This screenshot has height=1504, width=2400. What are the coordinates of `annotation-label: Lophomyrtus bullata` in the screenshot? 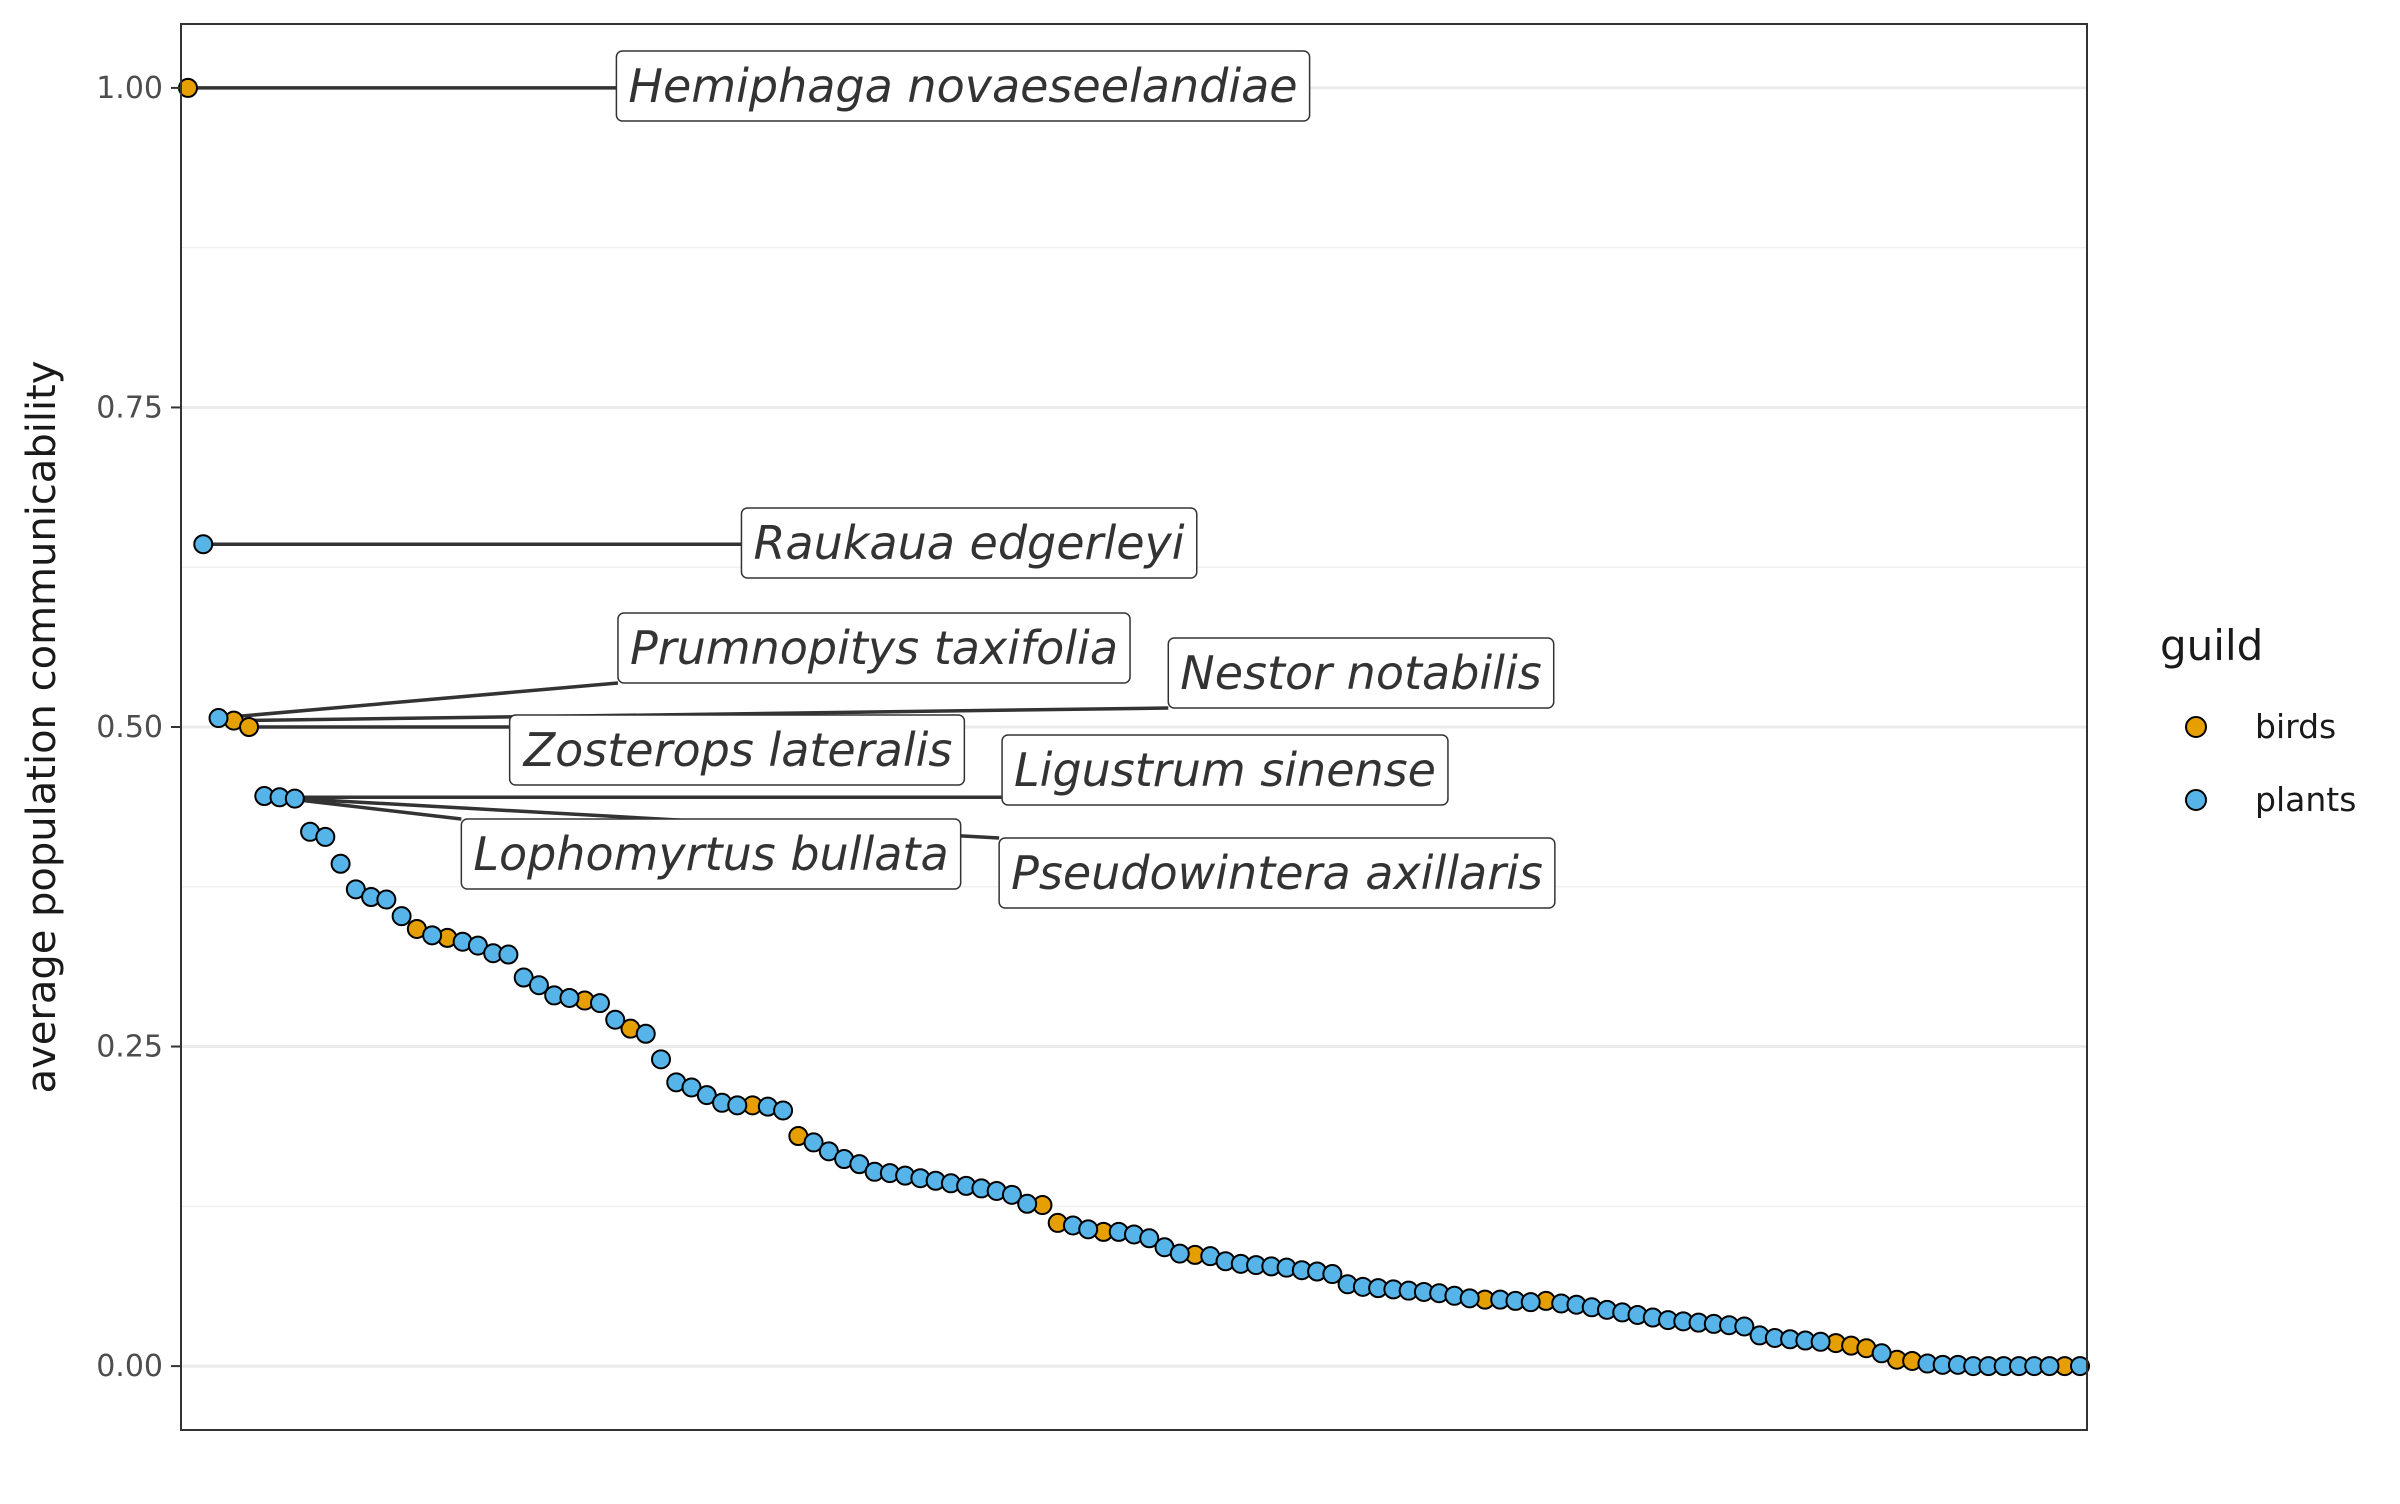 It's located at (710, 854).